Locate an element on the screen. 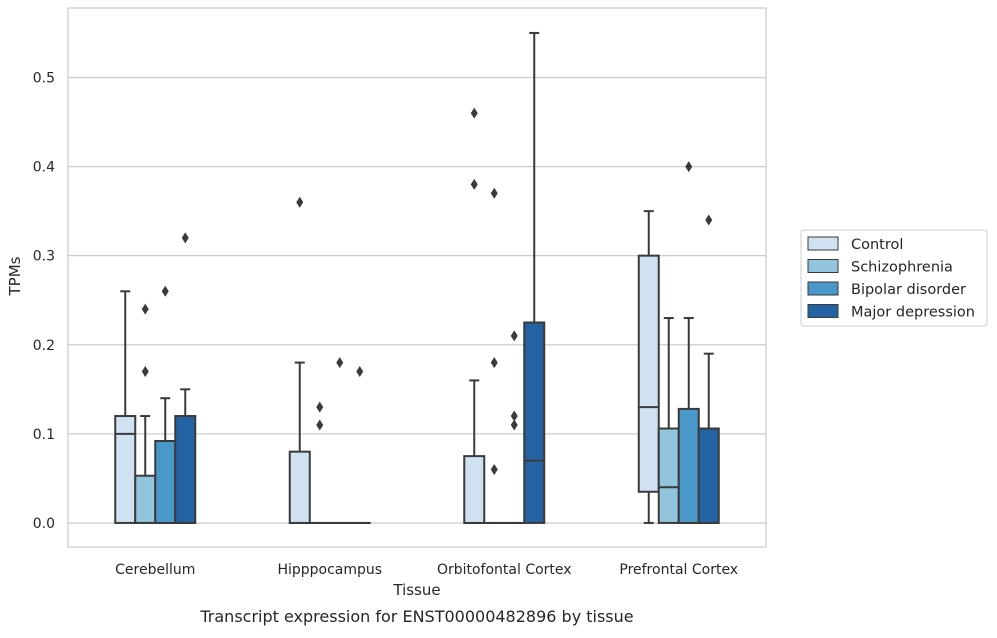 Image resolution: width=997 pixels, height=638 pixels. x-tick-label: Hipppocampus is located at coordinates (329, 570).